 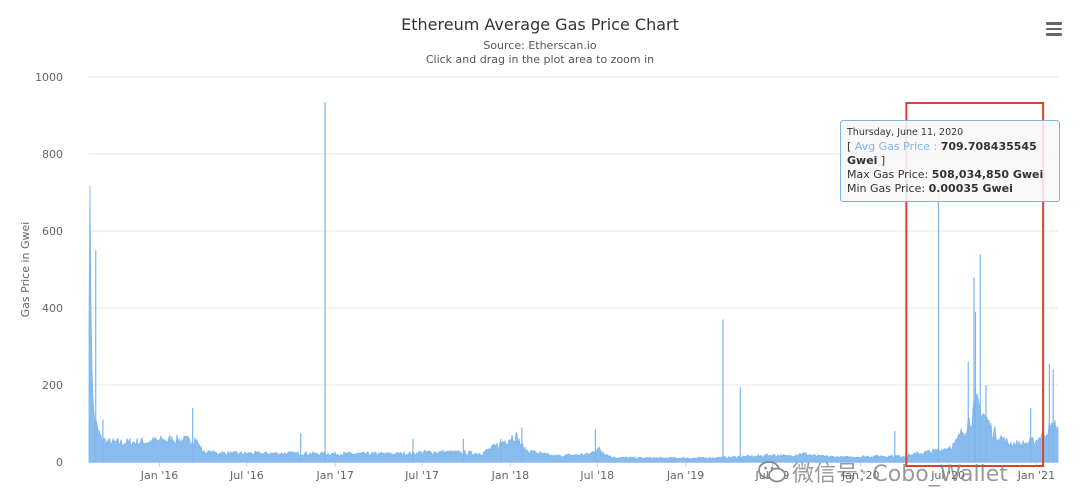 I want to click on tooltip-avg-row: [ Avg Gas Price : 709.708435545 Gwei ], so click(x=942, y=153).